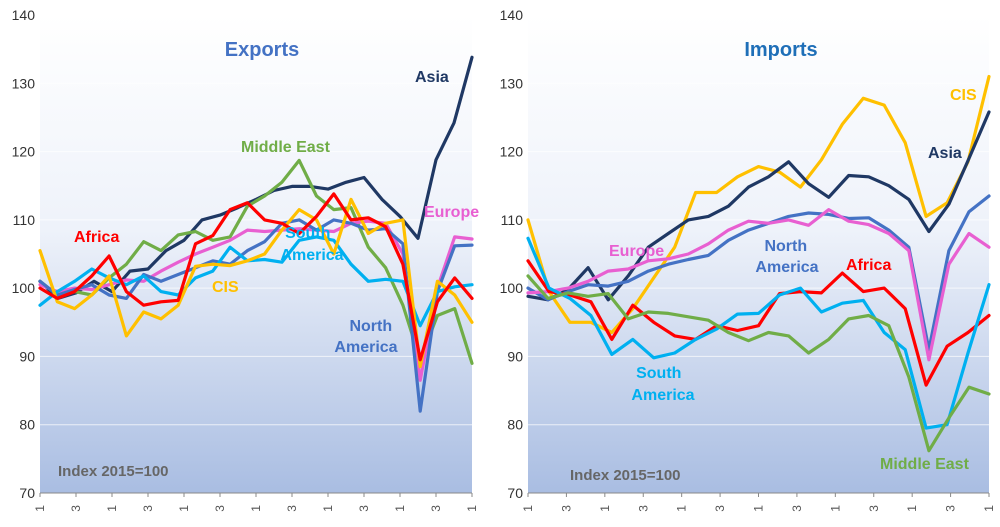 The width and height of the screenshot is (1000, 527). I want to click on series-line-cis, so click(256, 283).